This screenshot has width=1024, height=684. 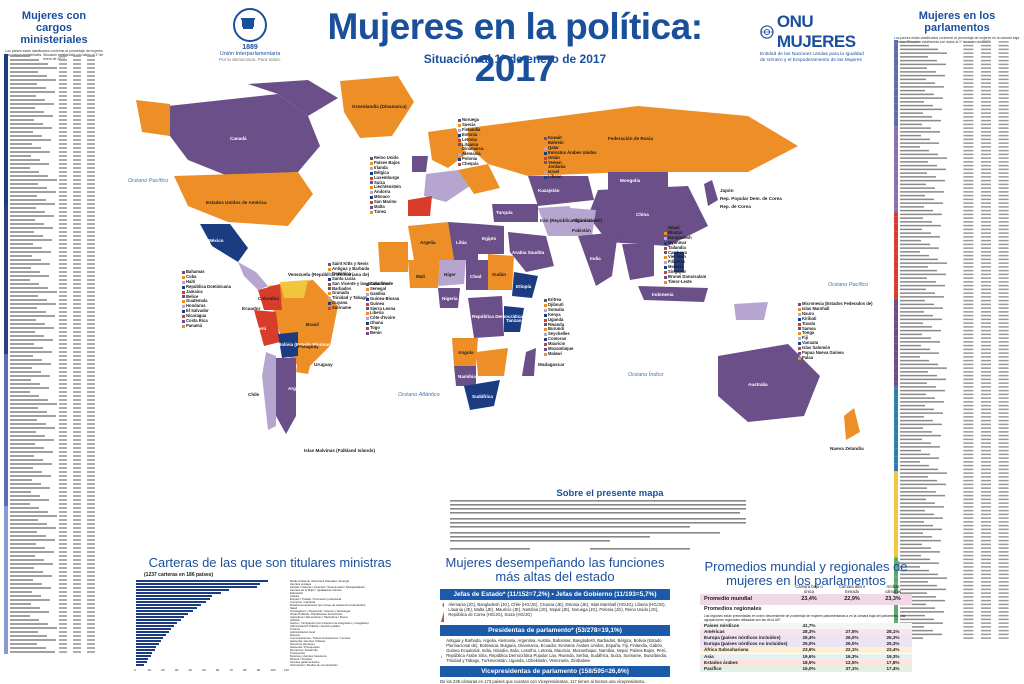 I want to click on callout-country: Polonia, so click(x=470, y=159).